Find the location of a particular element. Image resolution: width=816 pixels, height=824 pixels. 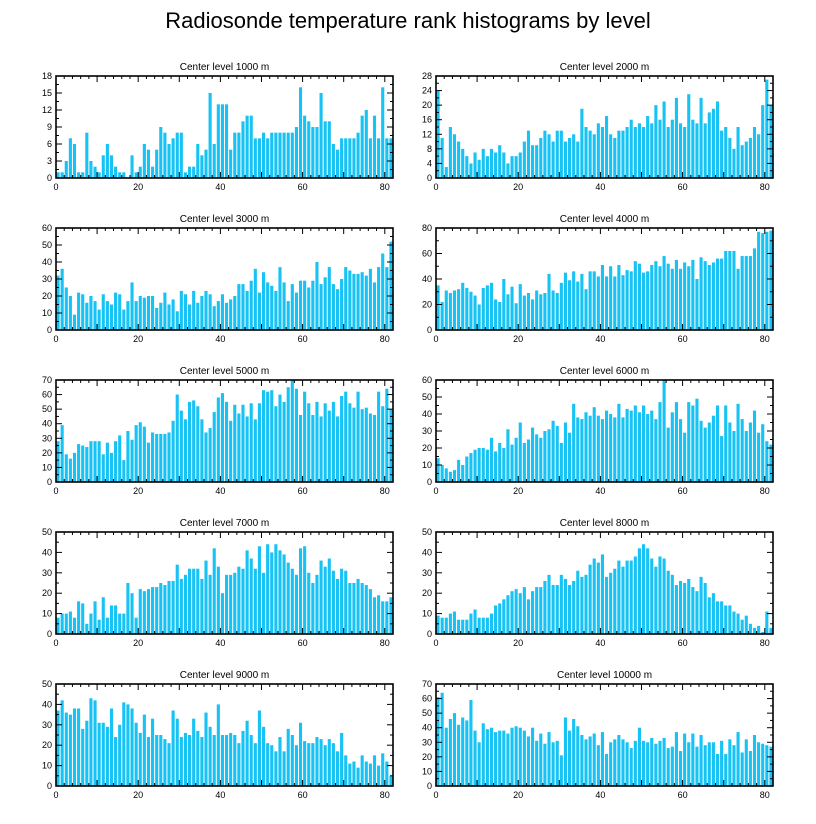

panel-title: Center level 8000 m is located at coordinates (605, 523).